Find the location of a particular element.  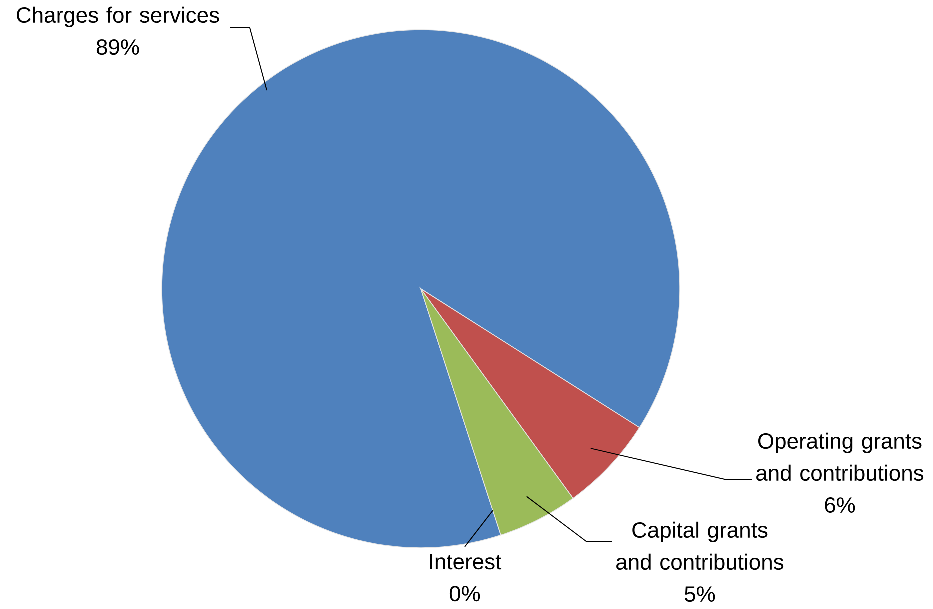

text: 0% is located at coordinates (465, 594).